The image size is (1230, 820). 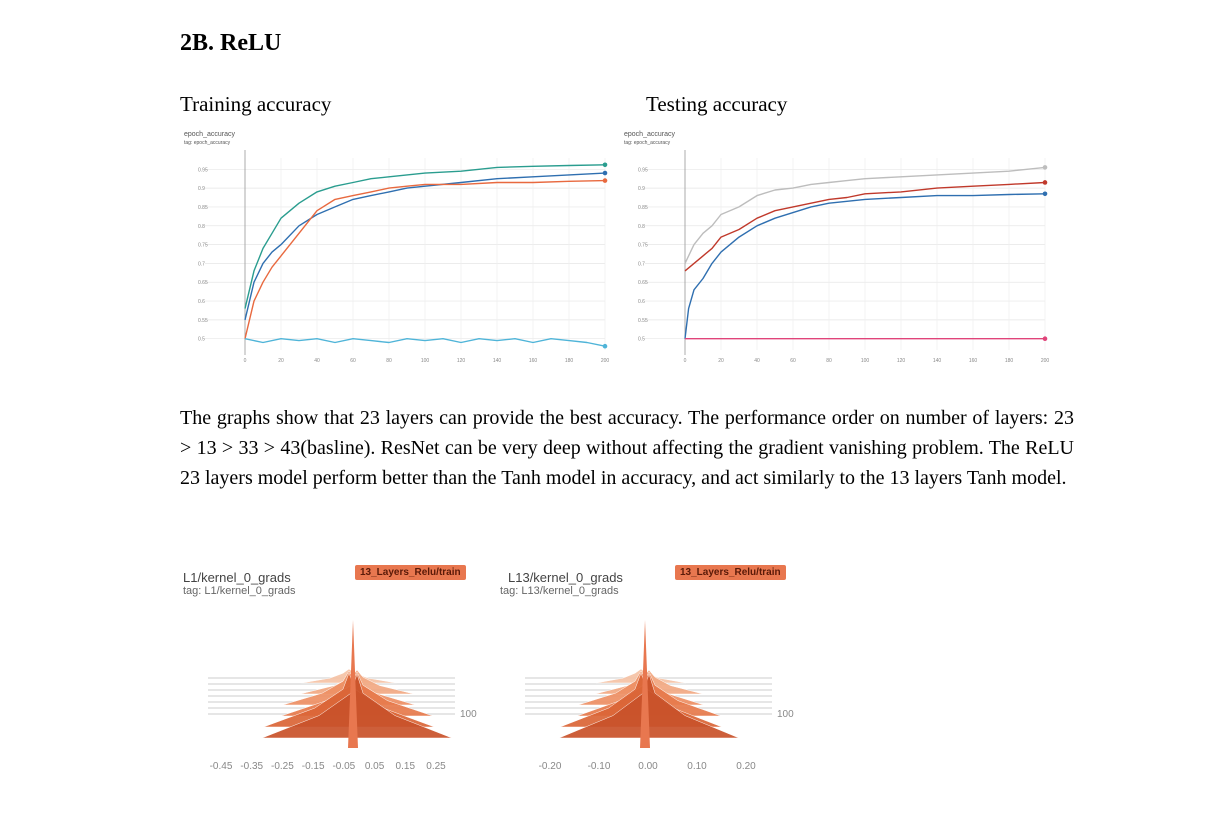 I want to click on train-chart-ytick: 0.5, so click(x=201, y=340).